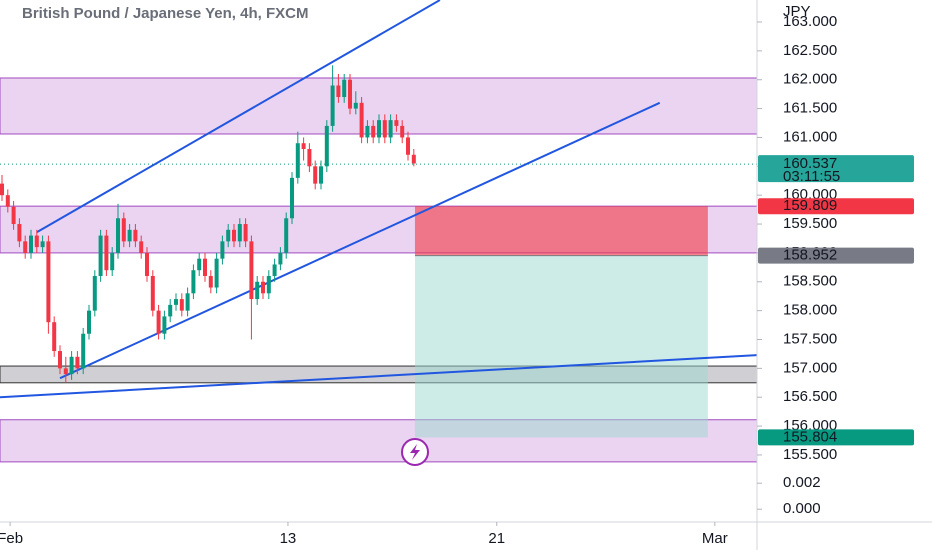 This screenshot has width=932, height=550. I want to click on y-tick-label: 157.500, so click(810, 338).